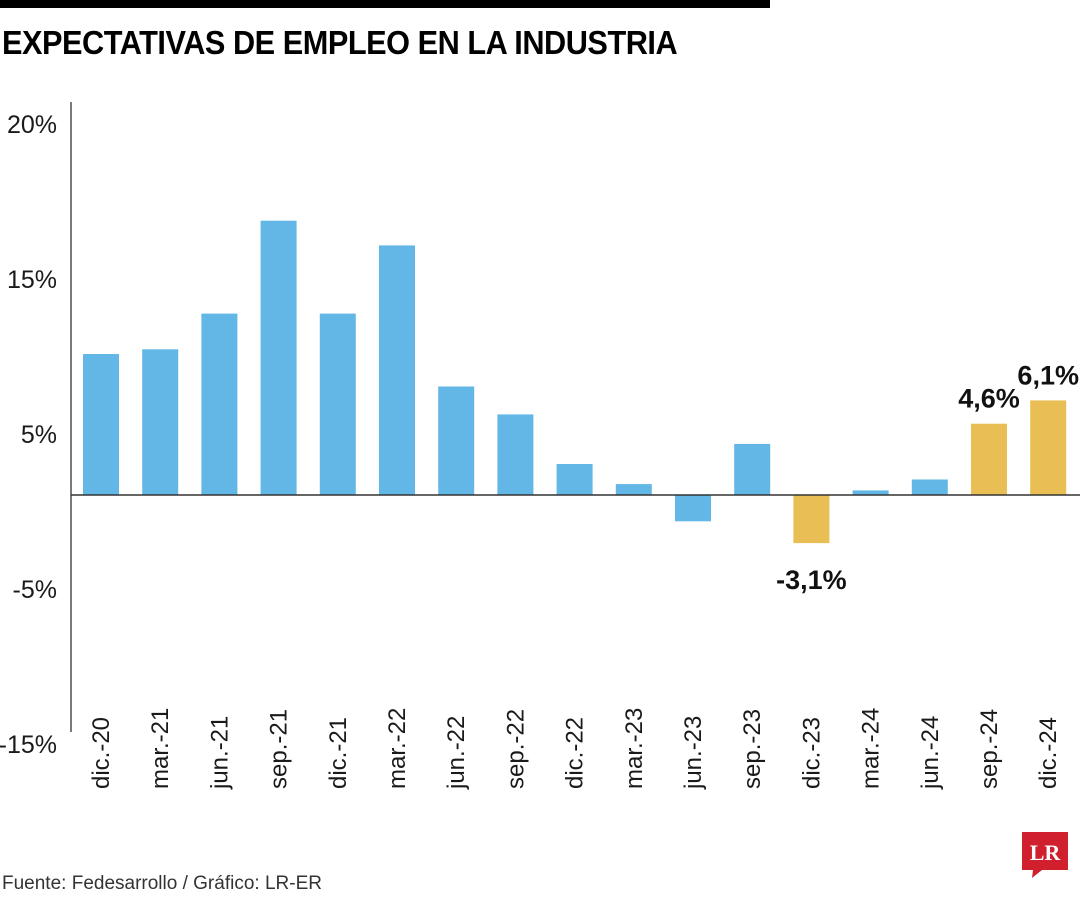  I want to click on x-tick-label: sep.-24, so click(989, 749).